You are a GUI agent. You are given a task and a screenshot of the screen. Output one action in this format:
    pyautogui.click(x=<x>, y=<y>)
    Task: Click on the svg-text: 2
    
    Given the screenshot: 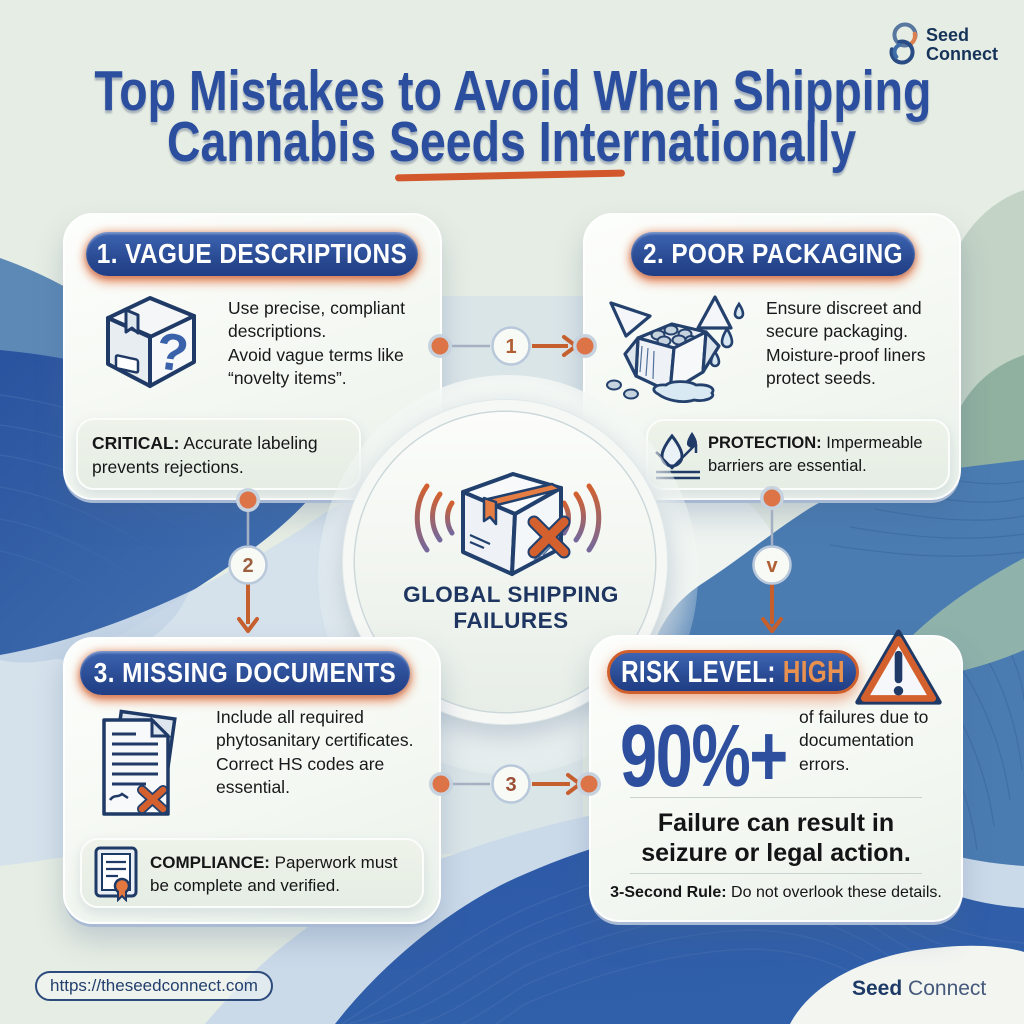 What is the action you would take?
    pyautogui.click(x=247, y=566)
    